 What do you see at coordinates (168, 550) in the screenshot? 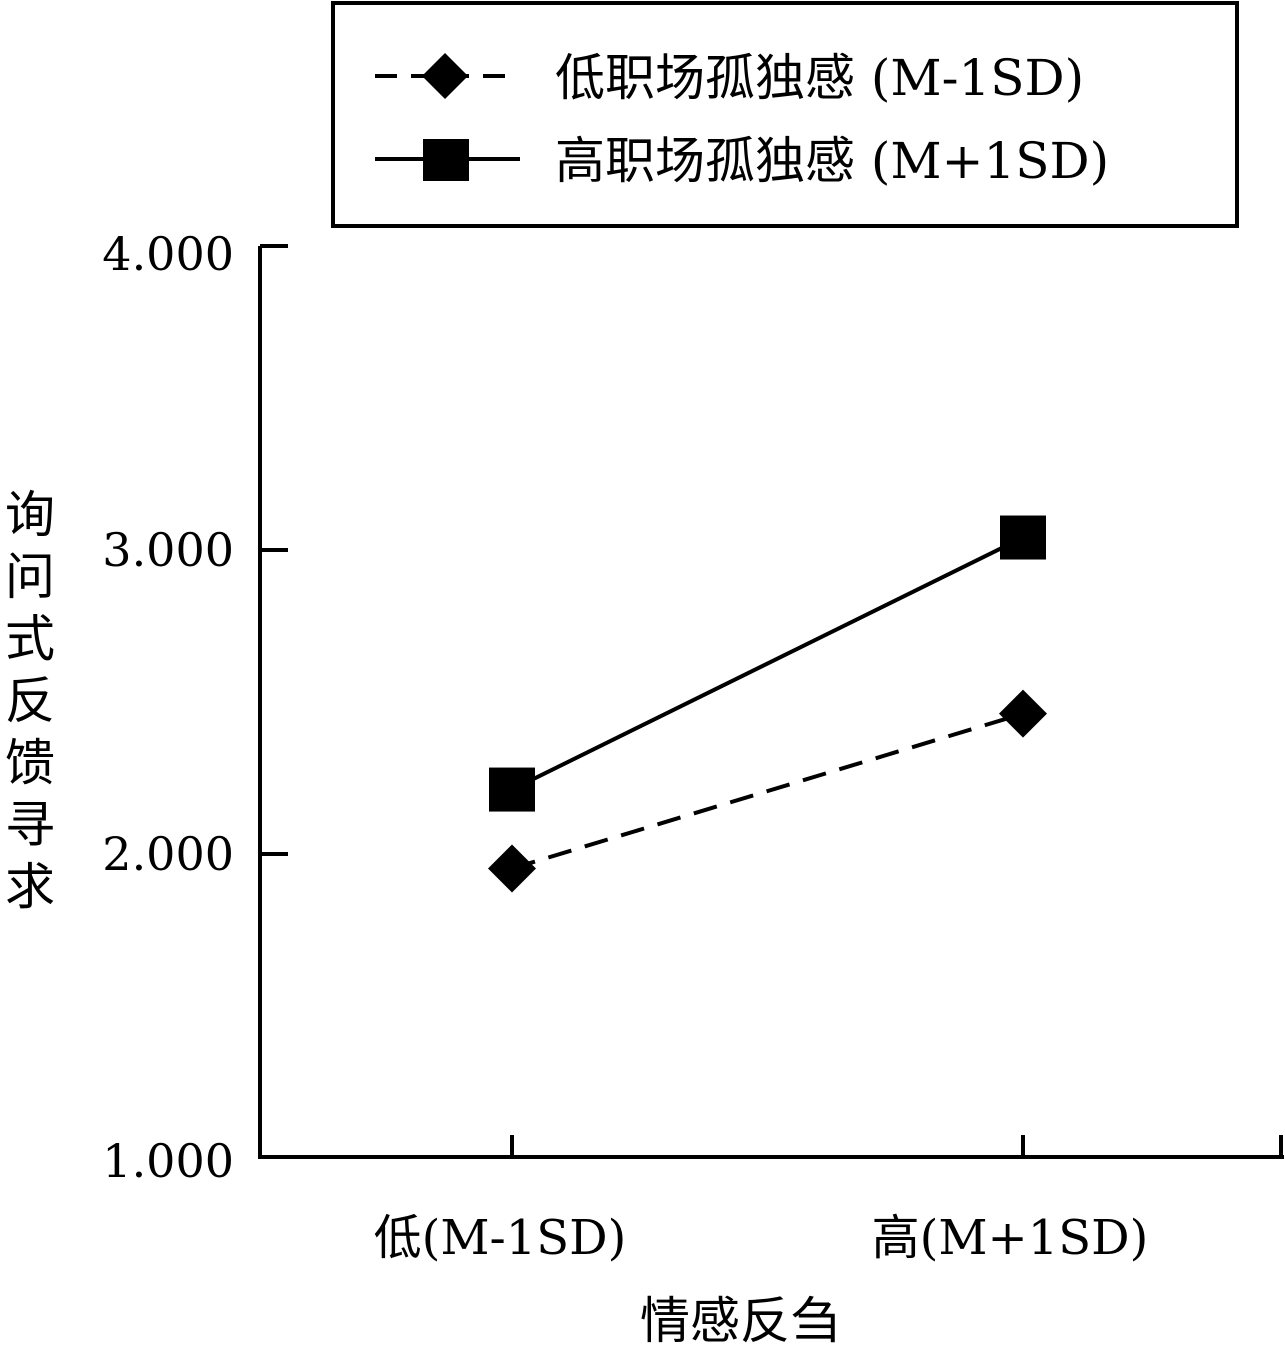
I see `y-tick-label-2: 3.000` at bounding box center [168, 550].